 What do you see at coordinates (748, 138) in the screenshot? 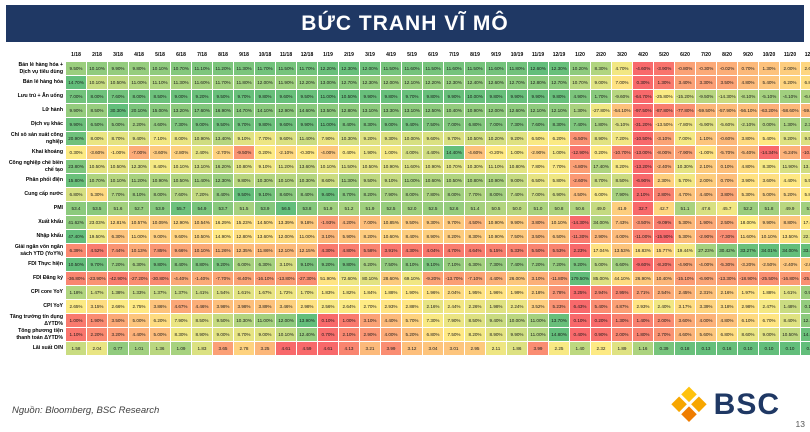
I see `heatmap-cell: 3.80%` at bounding box center [748, 138].